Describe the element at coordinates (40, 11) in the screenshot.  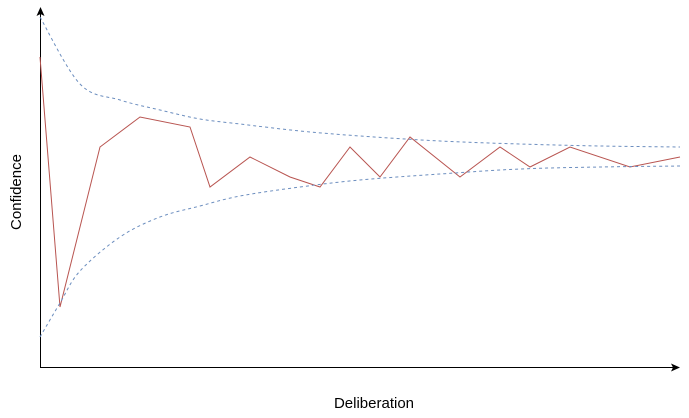
I see `y-axis-arrowhead` at that location.